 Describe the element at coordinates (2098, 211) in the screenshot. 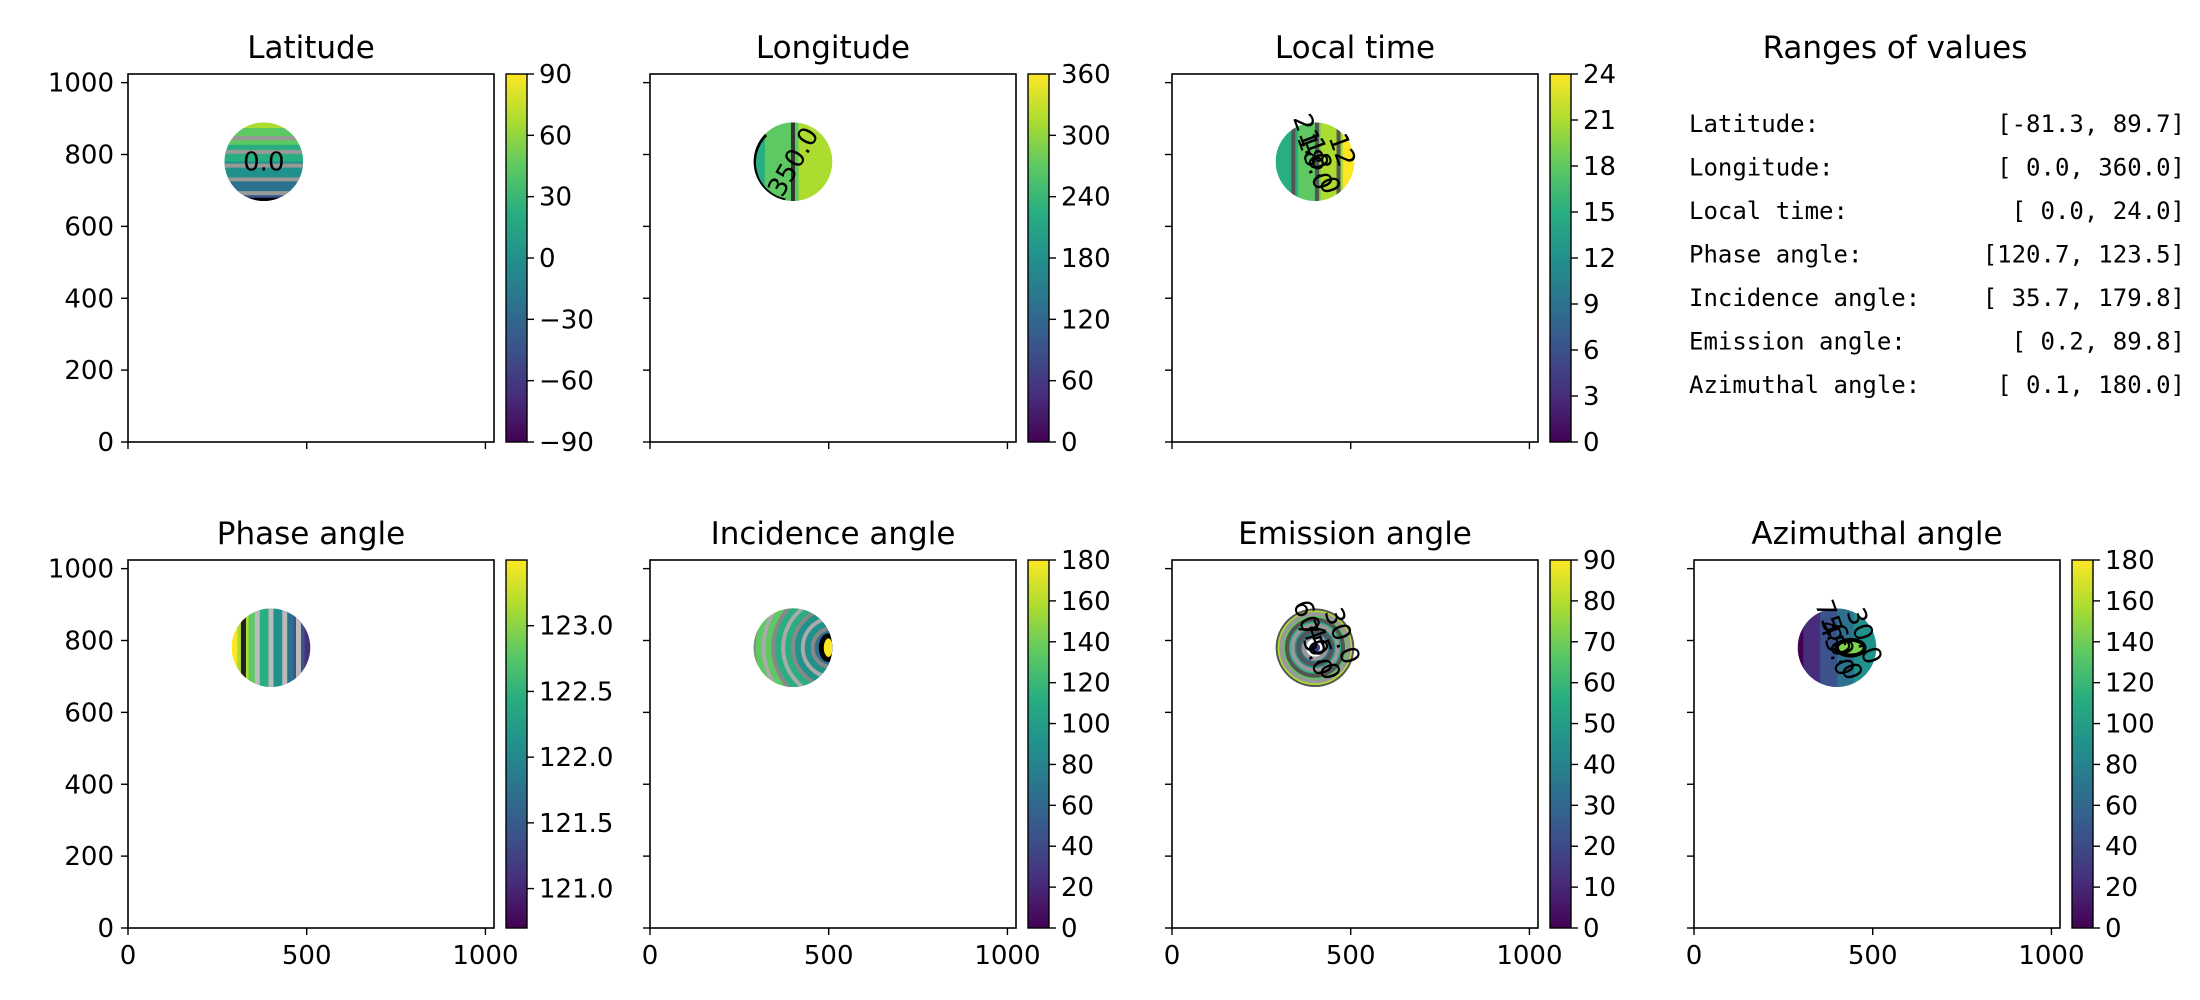

I see `range-value: [ 0.0, 24.0]` at that location.